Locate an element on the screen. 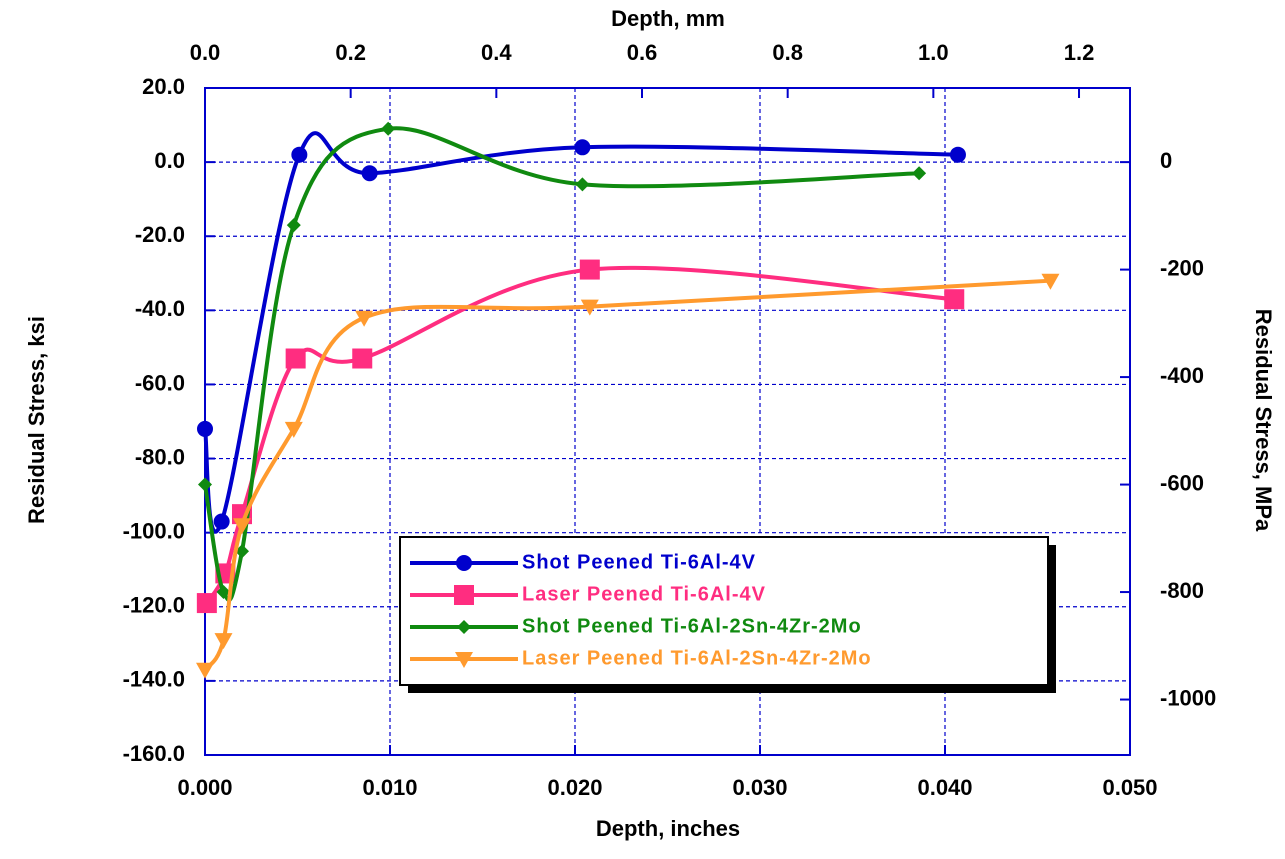  legend-label: Shot Peened Ti-6Al-4V is located at coordinates (639, 562).